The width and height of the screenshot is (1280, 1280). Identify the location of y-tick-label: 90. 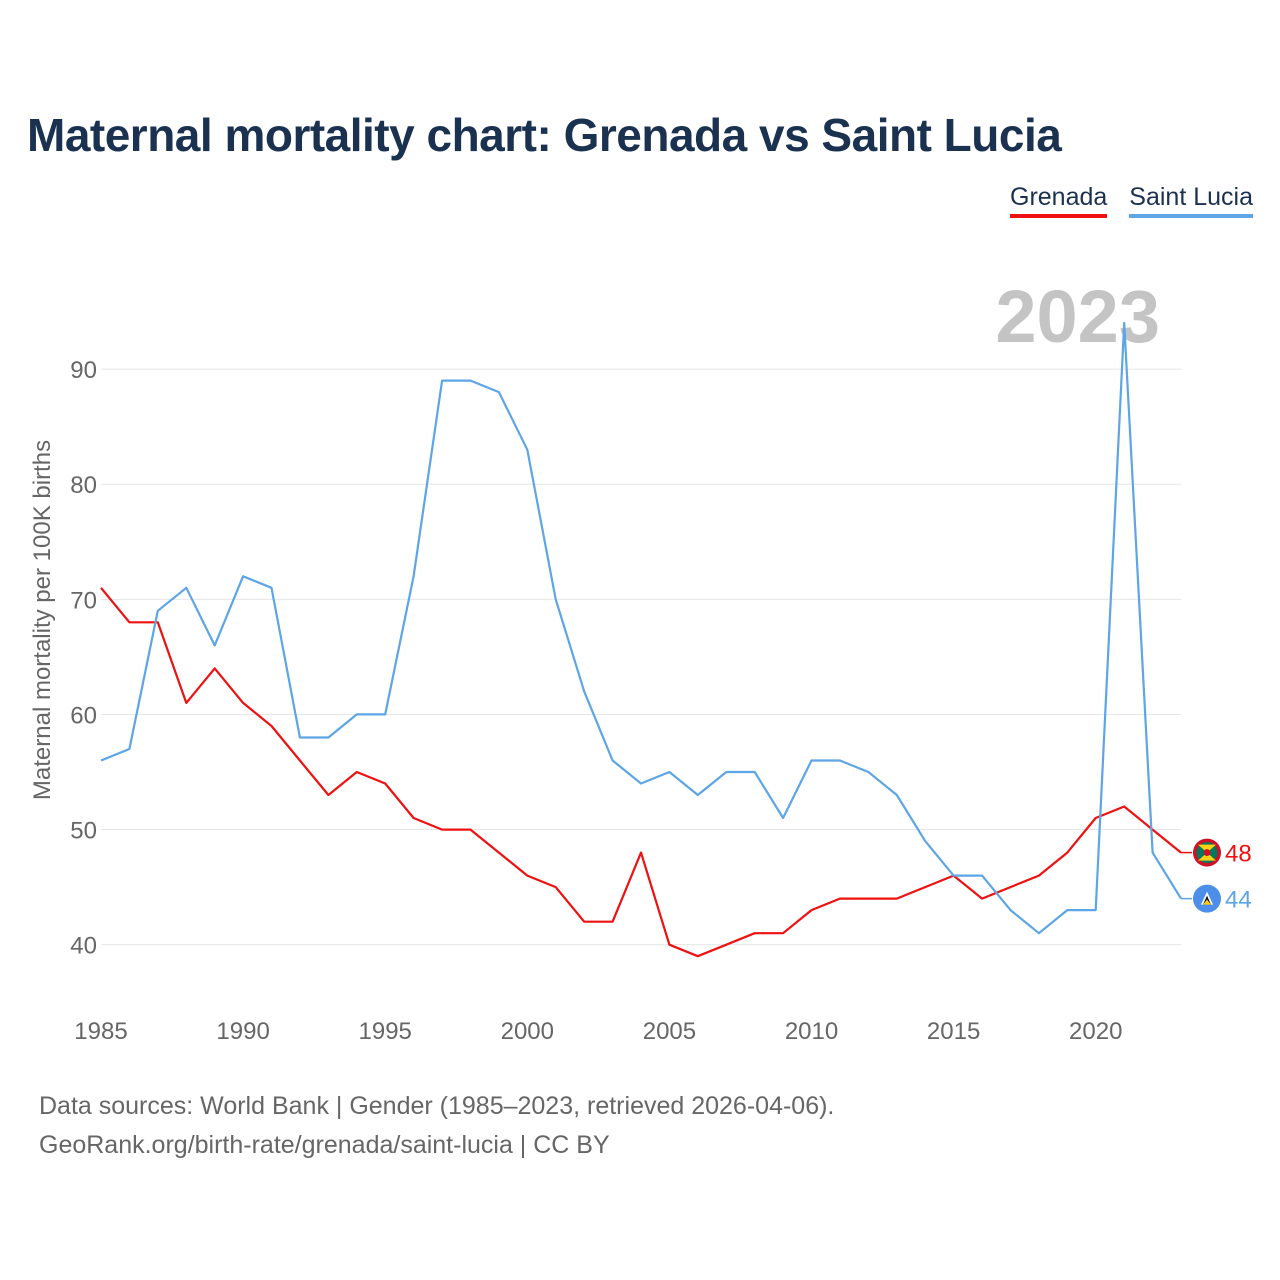
(83, 370).